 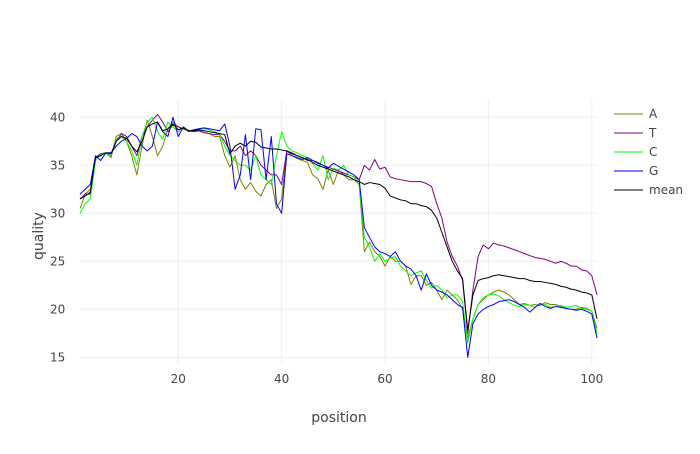 I want to click on x-tick-label: 60, so click(x=384, y=379).